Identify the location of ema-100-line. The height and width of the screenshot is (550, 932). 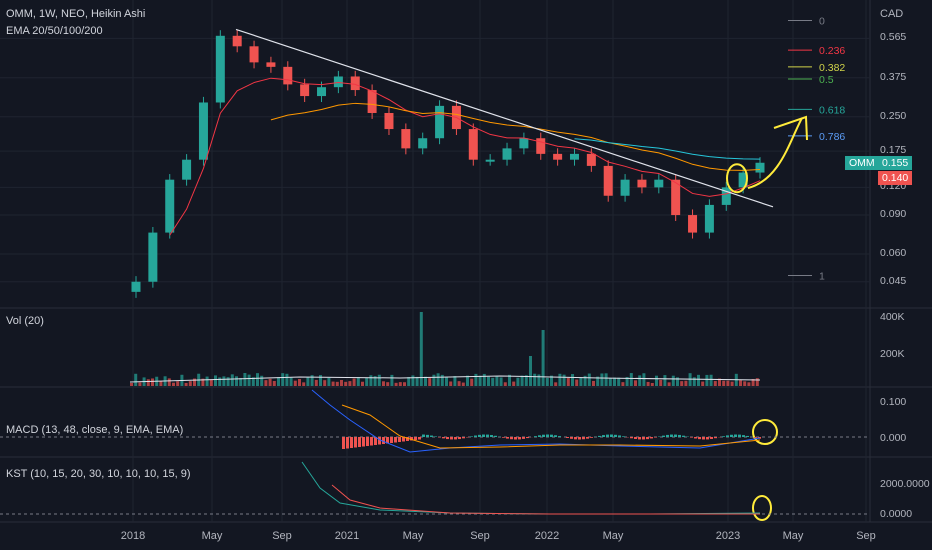
(667, 149).